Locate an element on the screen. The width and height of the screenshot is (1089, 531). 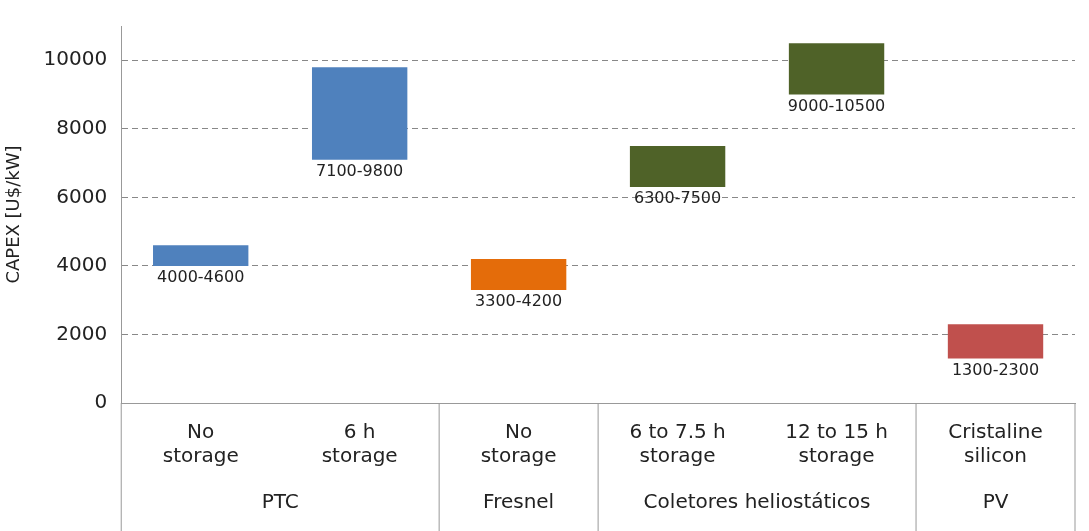
x-tick-label: 6 h storage is located at coordinates (359, 443).